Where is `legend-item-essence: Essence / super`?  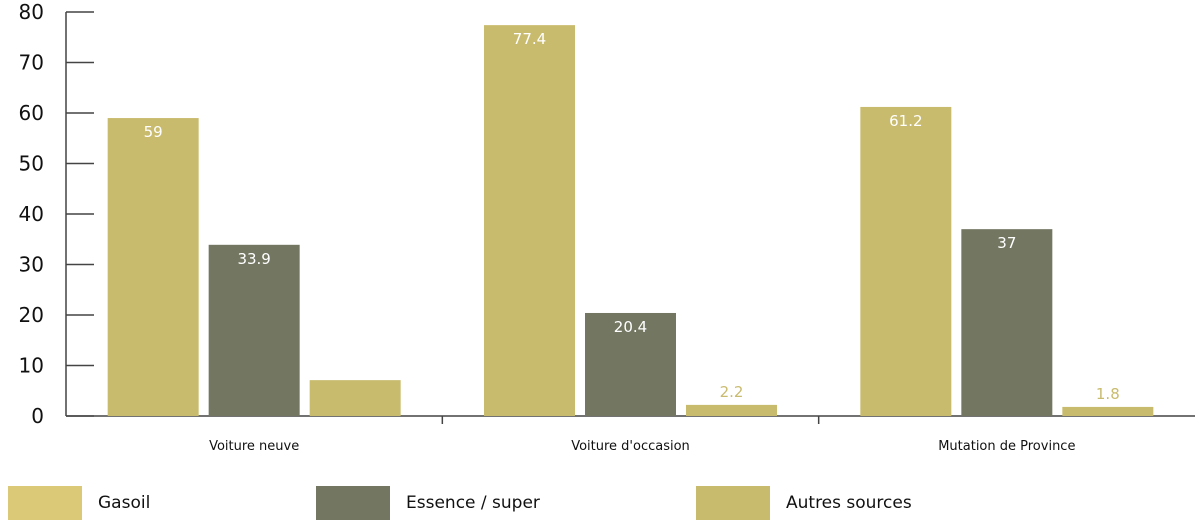
legend-item-essence: Essence / super is located at coordinates (428, 503).